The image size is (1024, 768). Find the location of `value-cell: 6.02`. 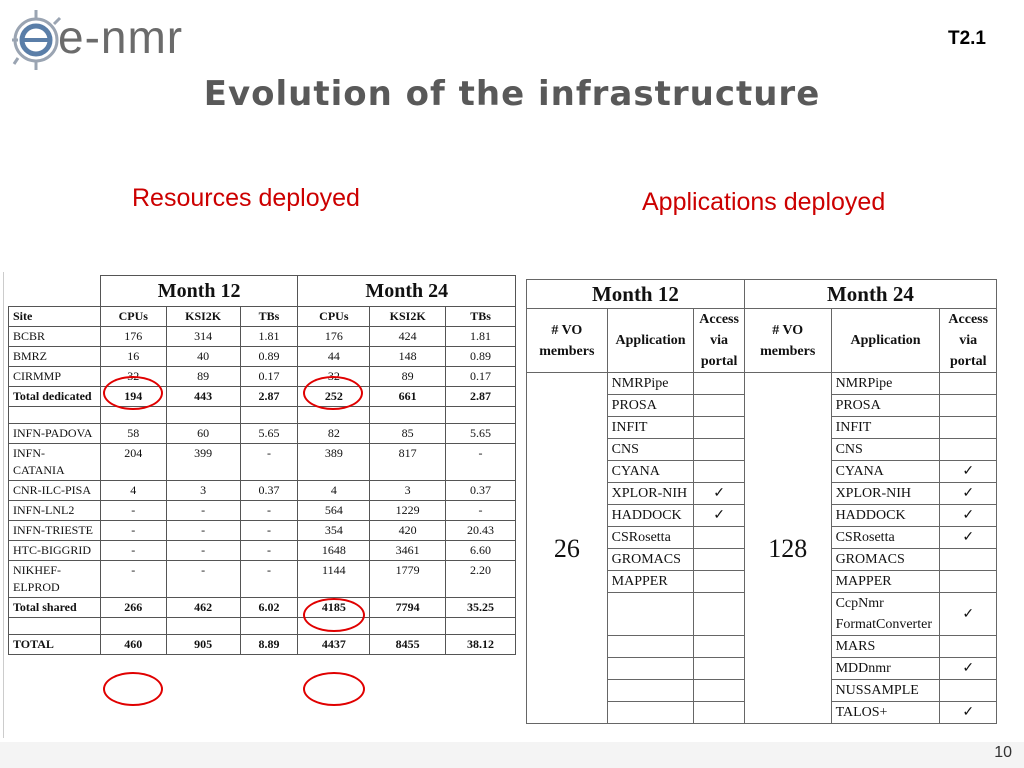

value-cell: 6.02 is located at coordinates (269, 607).